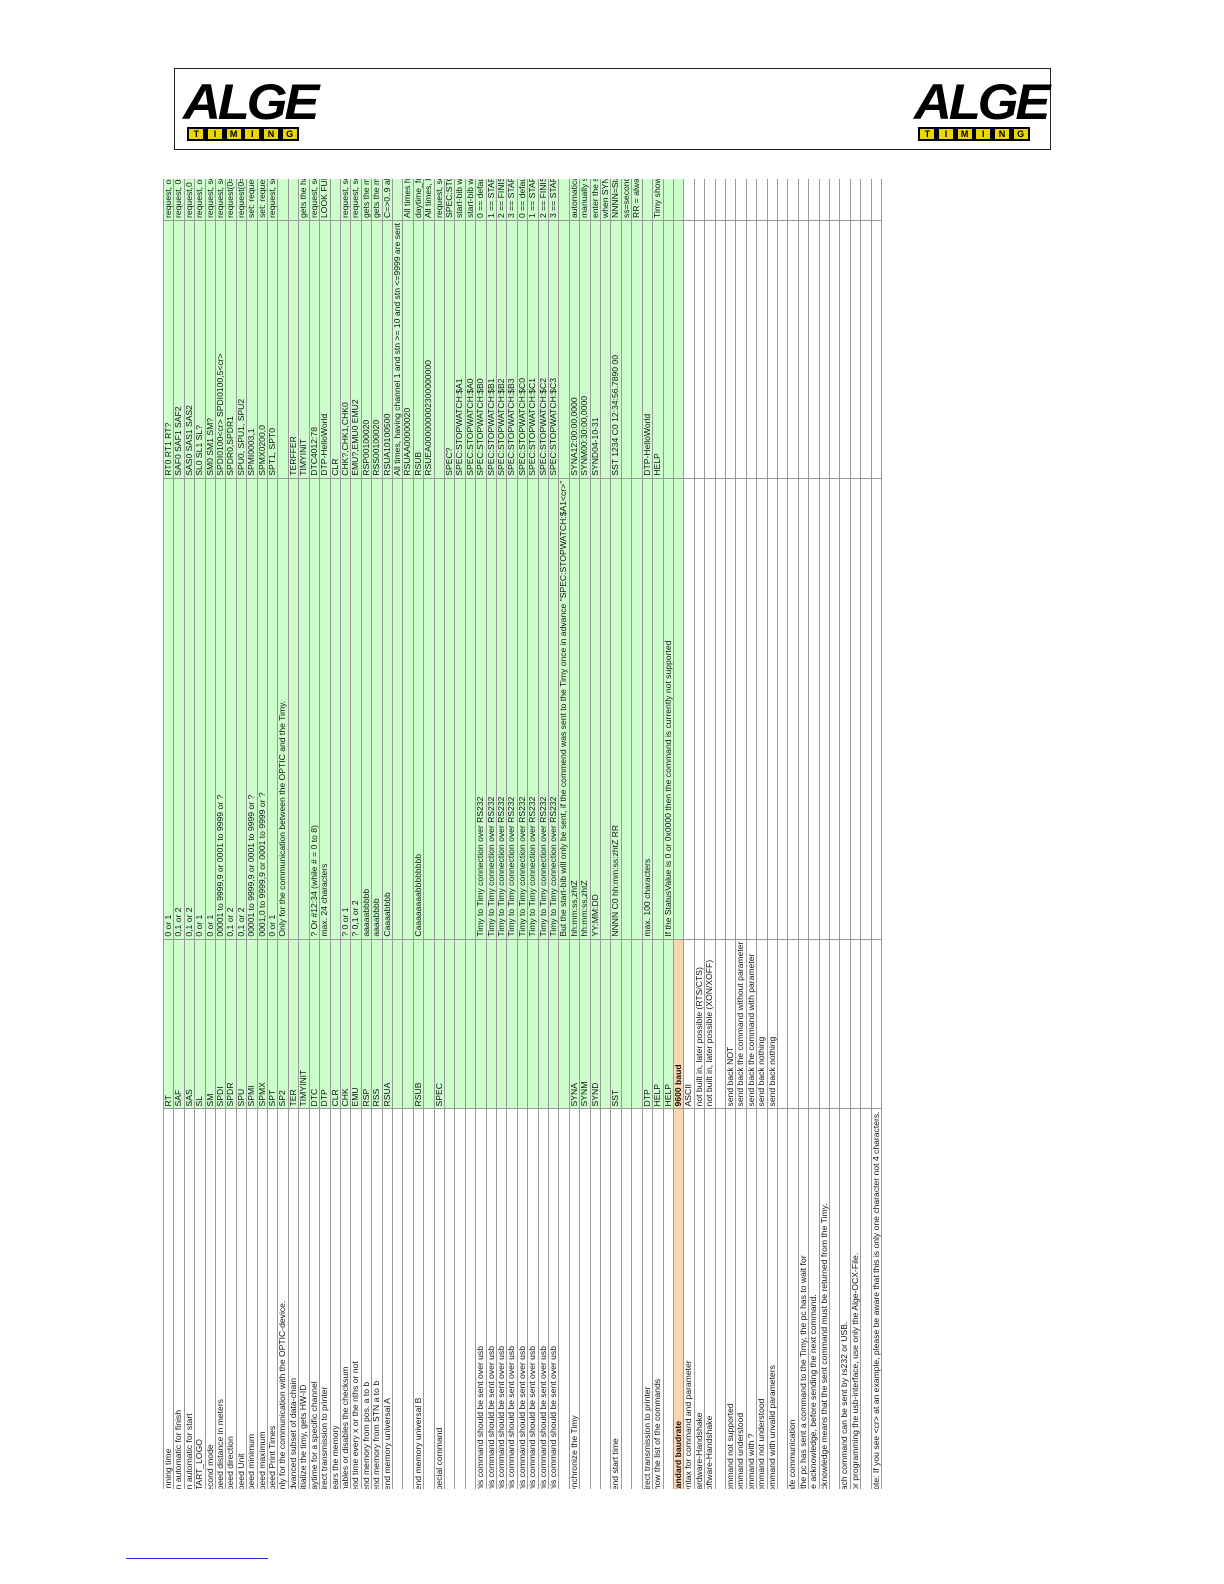 The image size is (1224, 1584). I want to click on range-cell: aaaabbbb, so click(377, 709).